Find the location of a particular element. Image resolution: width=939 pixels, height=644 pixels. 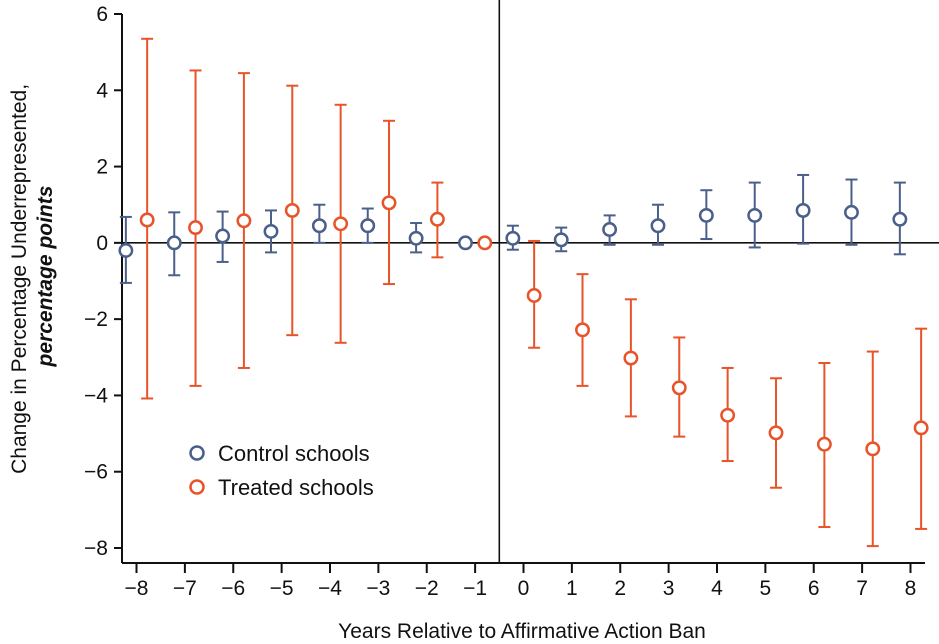

y-tick-label: 6 is located at coordinates (102, 14).